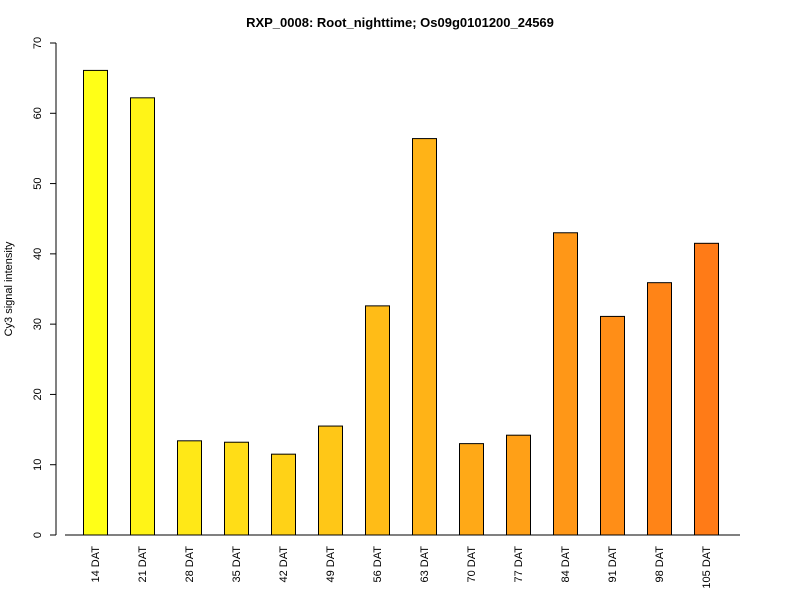 Image resolution: width=800 pixels, height=600 pixels. I want to click on bar-14-dat, so click(95, 302).